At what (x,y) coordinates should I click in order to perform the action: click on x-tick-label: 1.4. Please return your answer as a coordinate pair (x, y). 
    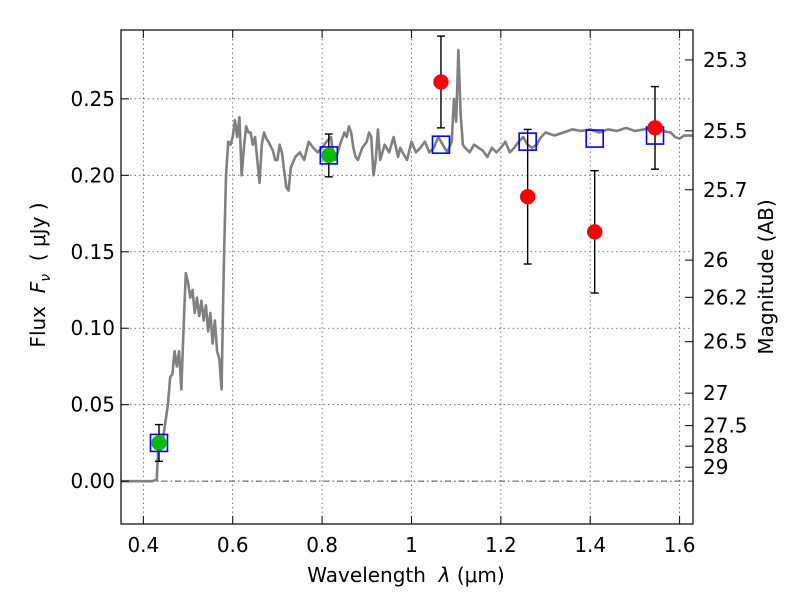
    Looking at the image, I should click on (590, 545).